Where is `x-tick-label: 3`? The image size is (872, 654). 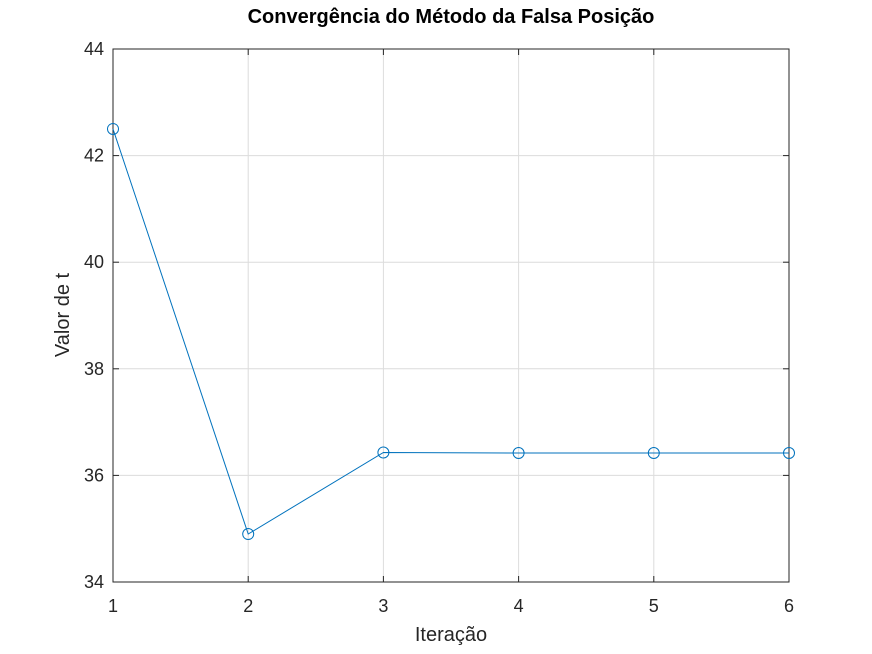 x-tick-label: 3 is located at coordinates (383, 606).